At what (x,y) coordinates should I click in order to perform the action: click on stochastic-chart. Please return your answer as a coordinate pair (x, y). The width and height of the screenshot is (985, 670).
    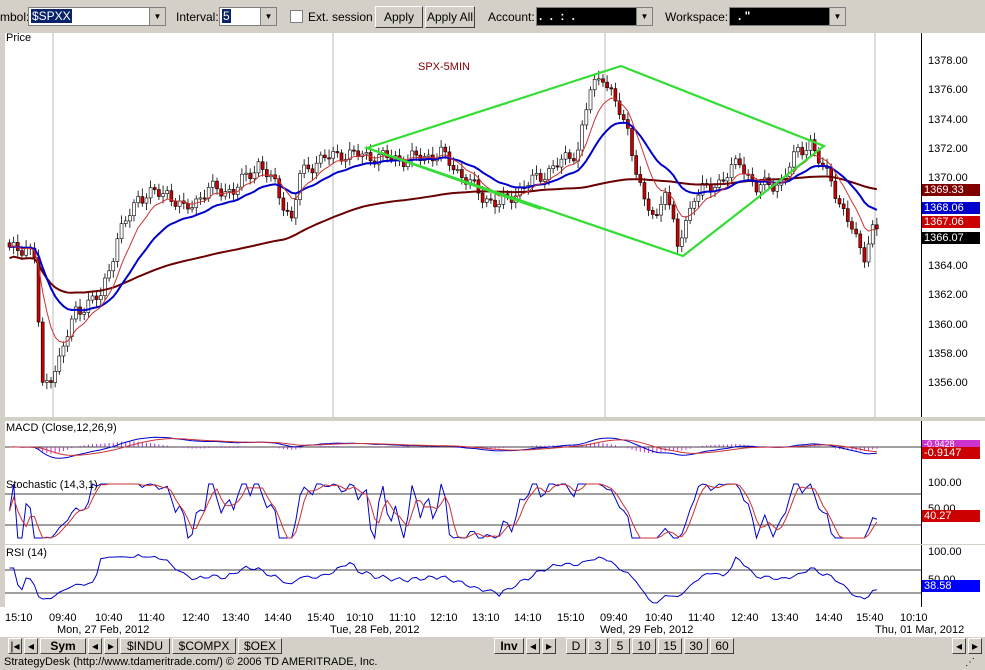
    Looking at the image, I should click on (463, 511).